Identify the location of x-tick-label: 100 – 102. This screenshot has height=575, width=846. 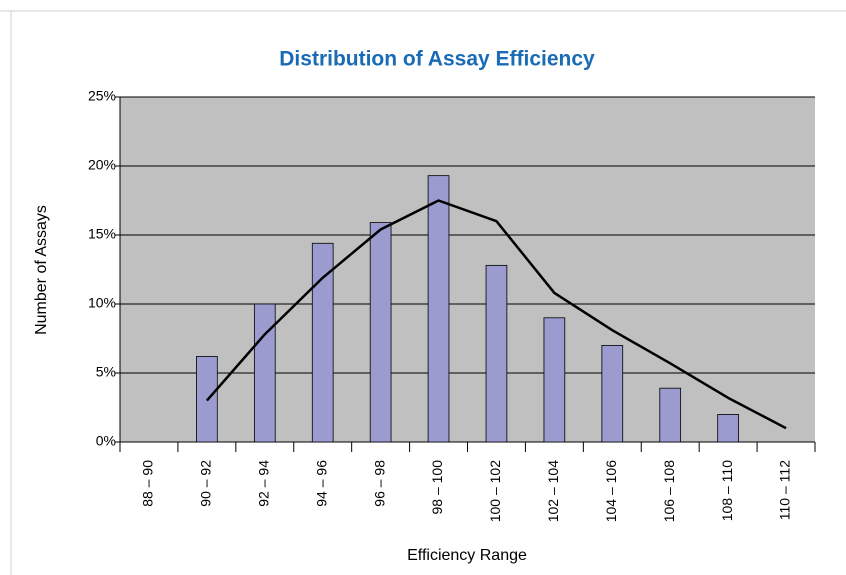
(495, 491).